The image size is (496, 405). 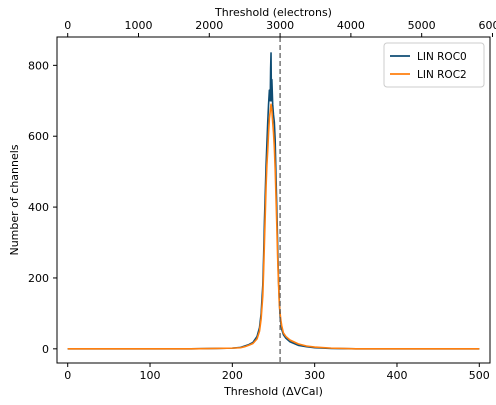 I want to click on y-tick-label: 200, so click(x=38, y=278).